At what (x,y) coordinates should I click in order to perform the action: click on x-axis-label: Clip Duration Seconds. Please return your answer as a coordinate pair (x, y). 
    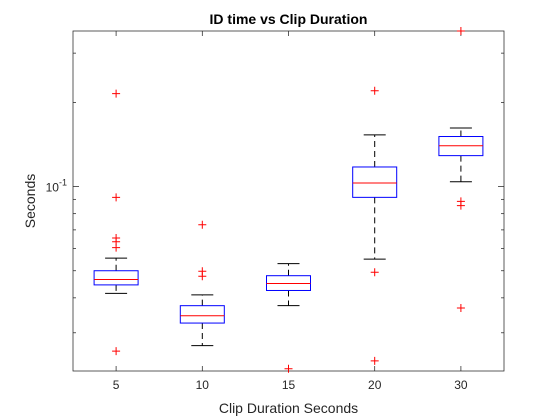
    Looking at the image, I should click on (288, 408).